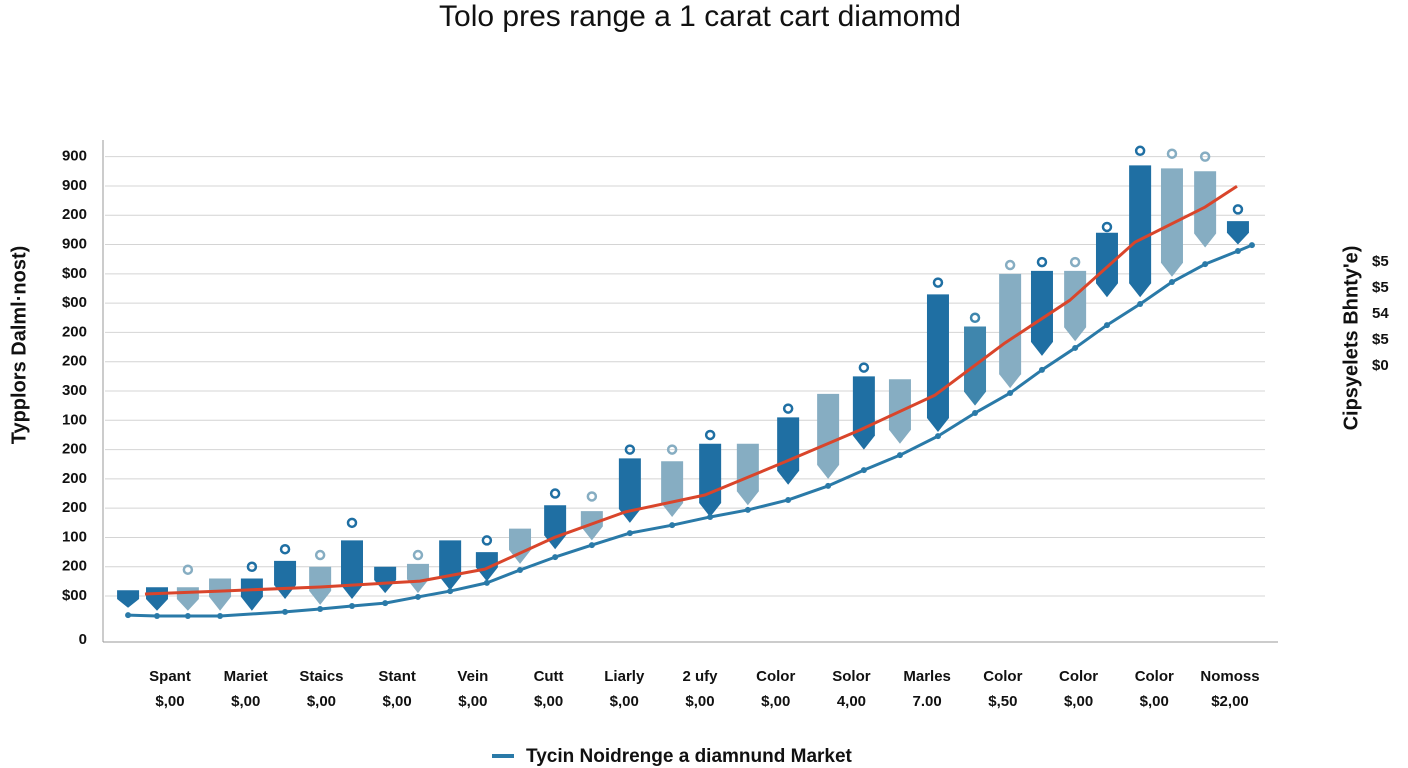 Image resolution: width=1408 pixels, height=768 pixels. I want to click on y-tick-label: 300, so click(74, 390).